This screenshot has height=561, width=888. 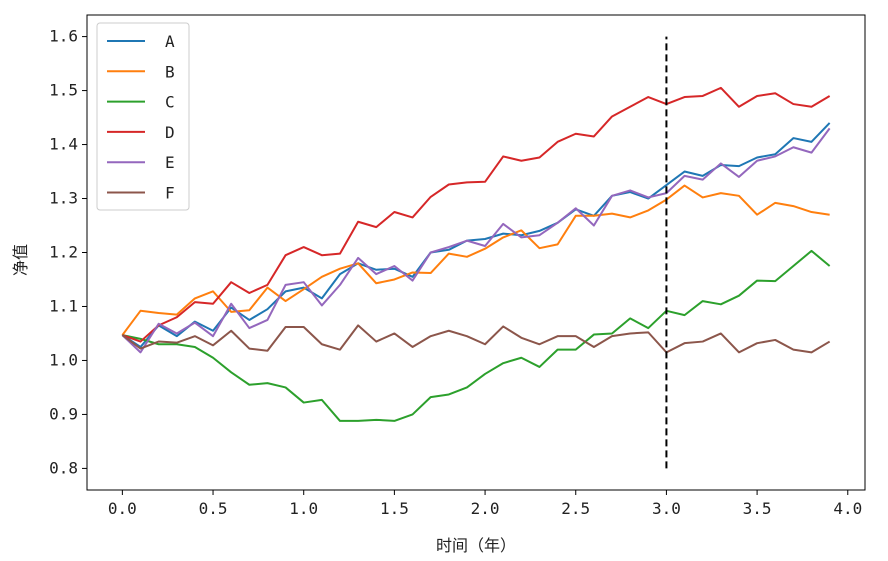 I want to click on x-tick-label: 0.0, so click(x=122, y=508).